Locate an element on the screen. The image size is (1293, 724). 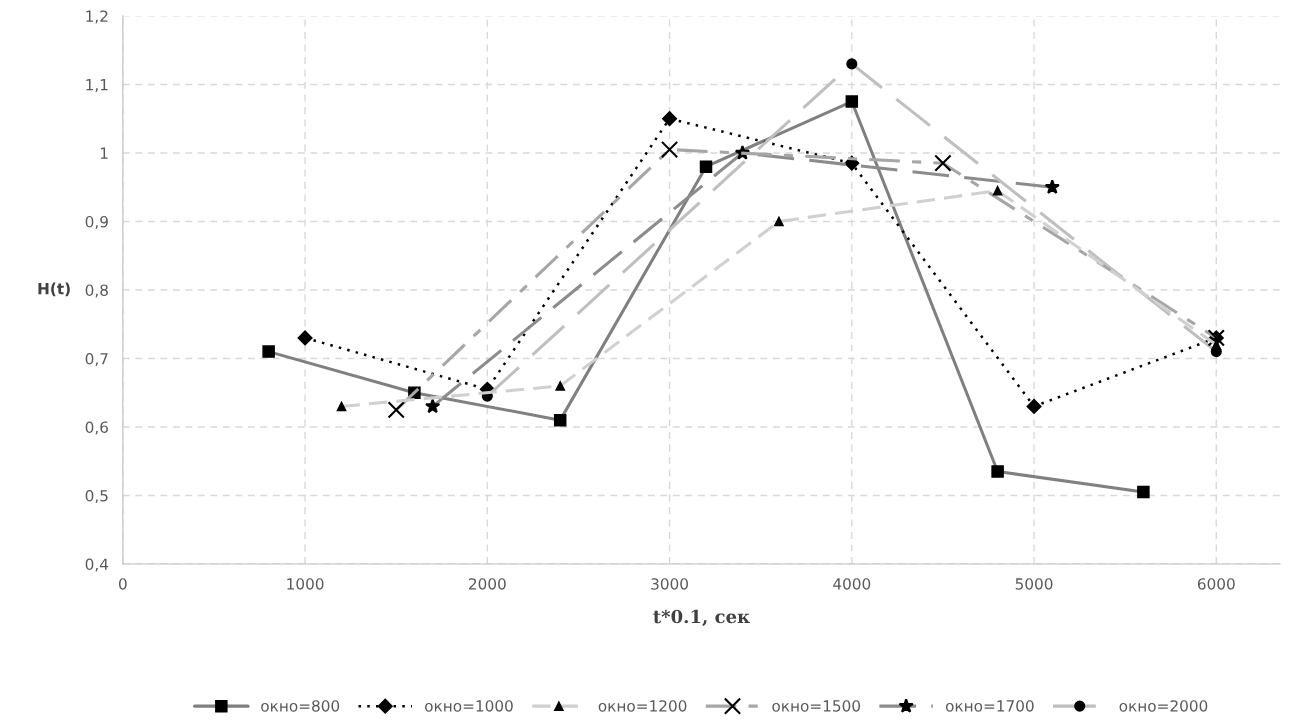
x-tick-label: 0 is located at coordinates (122, 584).